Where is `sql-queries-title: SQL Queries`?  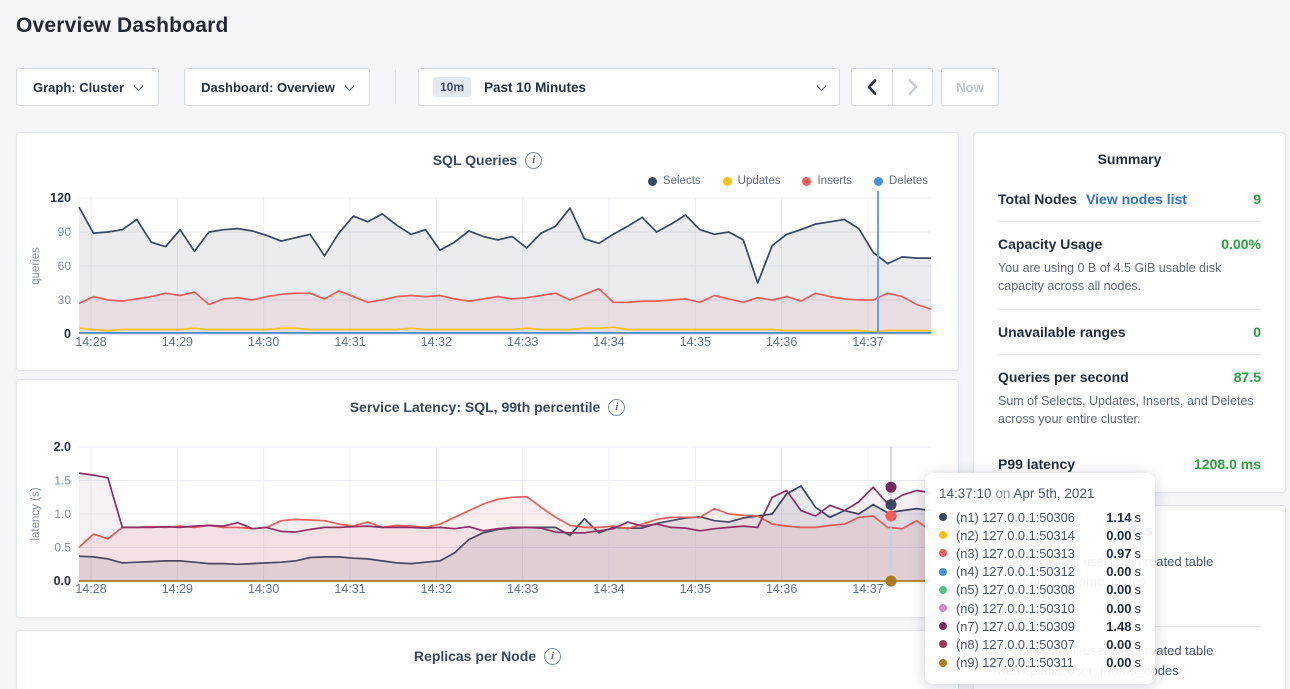 sql-queries-title: SQL Queries is located at coordinates (487, 151).